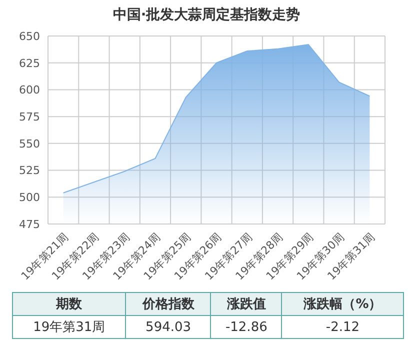 Image resolution: width=413 pixels, height=340 pixels. Describe the element at coordinates (29, 63) in the screenshot. I see `y-tick-label: 625` at that location.